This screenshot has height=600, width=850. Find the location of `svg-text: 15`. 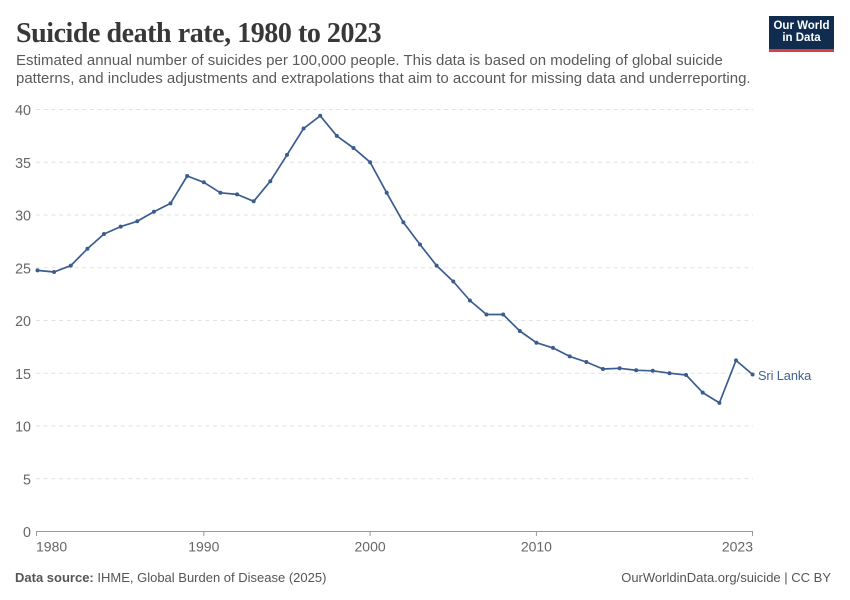

svg-text: 15 is located at coordinates (23, 375).